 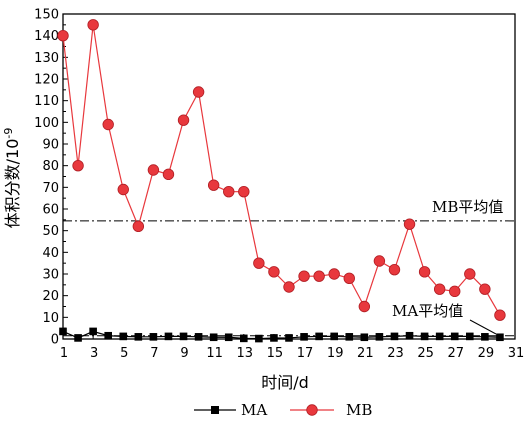 I want to click on x-tick-label: 5, so click(x=124, y=353).